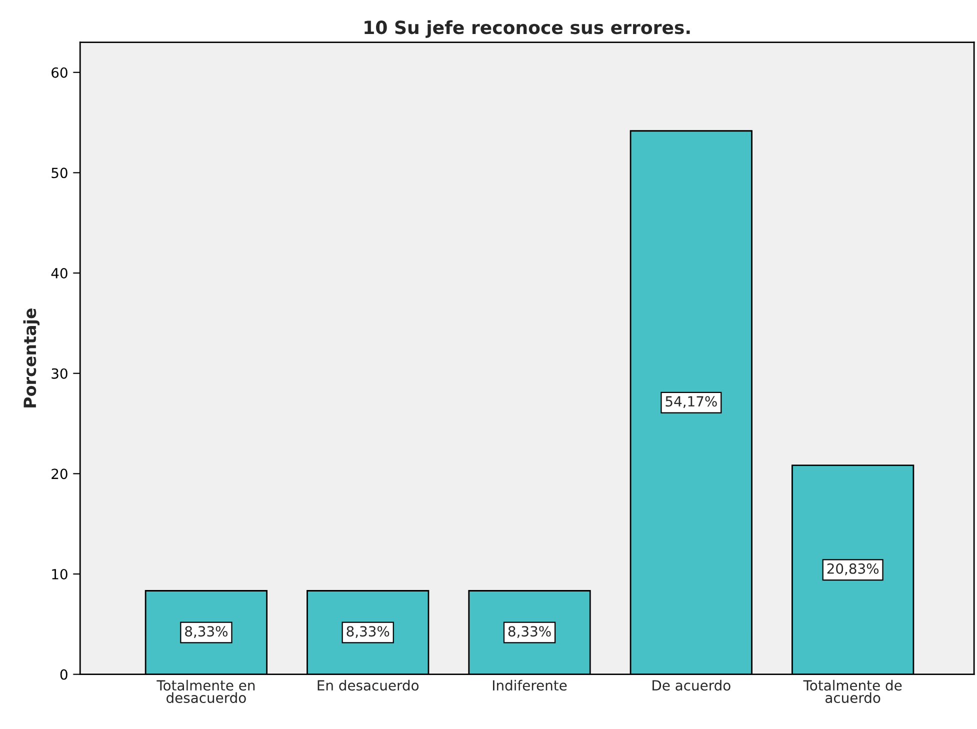 This screenshot has width=977, height=729. Describe the element at coordinates (64, 674) in the screenshot. I see `y-tick-label: 0` at that location.